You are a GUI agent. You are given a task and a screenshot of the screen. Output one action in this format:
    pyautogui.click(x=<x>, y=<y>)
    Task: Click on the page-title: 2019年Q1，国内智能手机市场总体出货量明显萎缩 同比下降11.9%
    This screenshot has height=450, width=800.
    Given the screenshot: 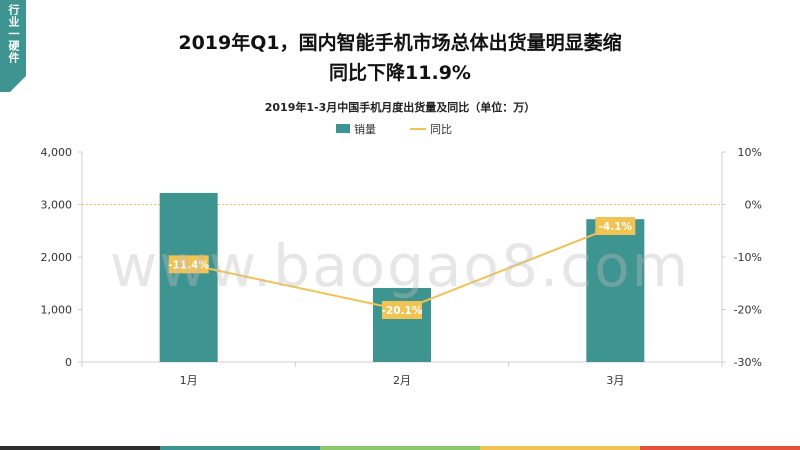 What is the action you would take?
    pyautogui.click(x=400, y=58)
    